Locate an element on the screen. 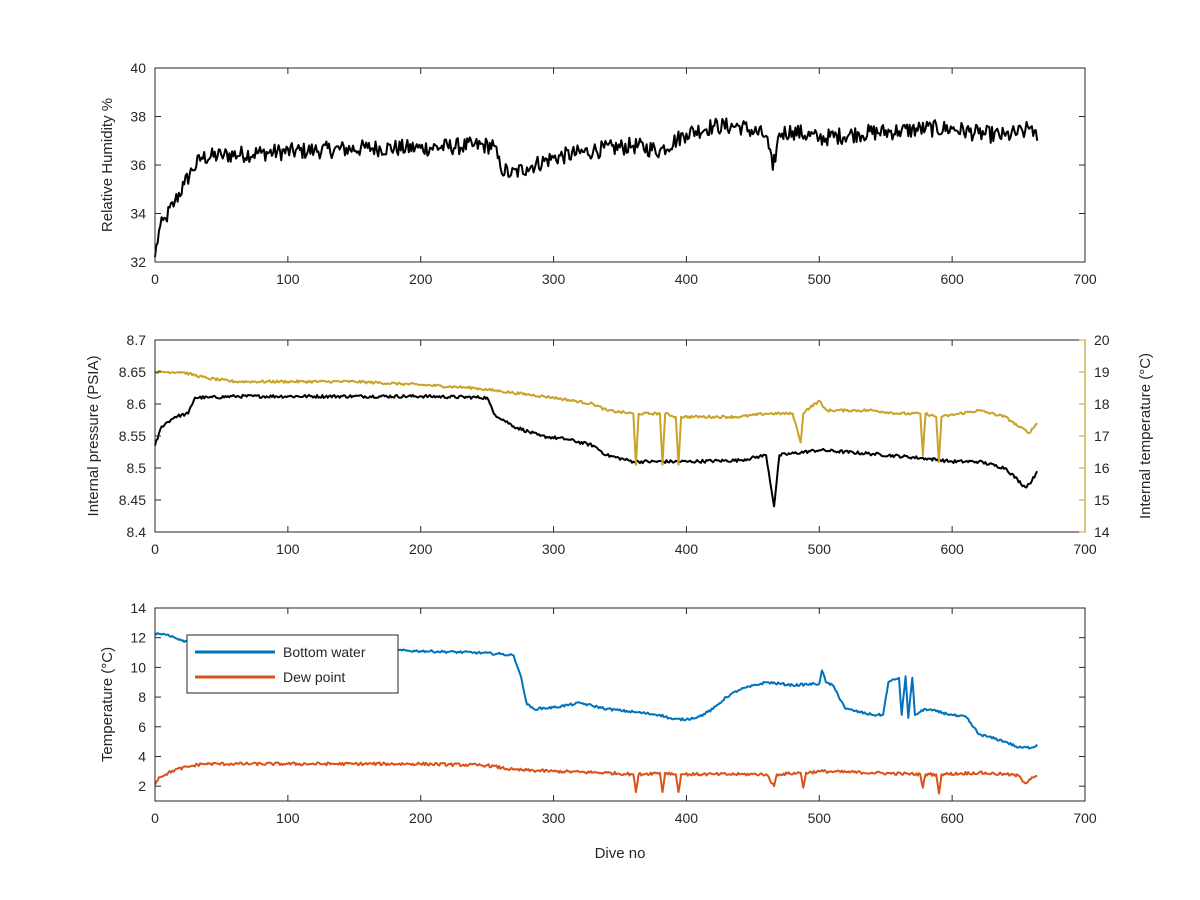 The image size is (1200, 900). y-axis-label: Internal pressure (PSIA) is located at coordinates (93, 436).